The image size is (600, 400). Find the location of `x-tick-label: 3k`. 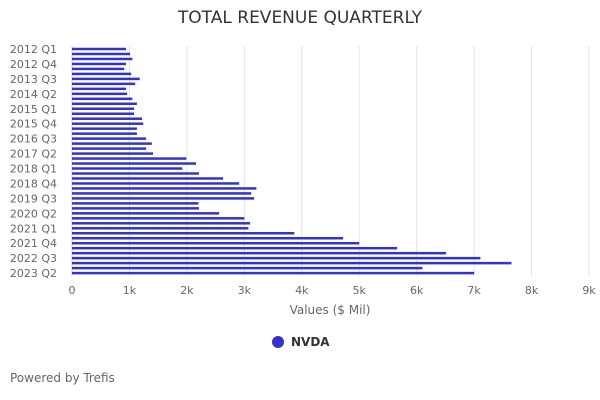

x-tick-label: 3k is located at coordinates (245, 290).